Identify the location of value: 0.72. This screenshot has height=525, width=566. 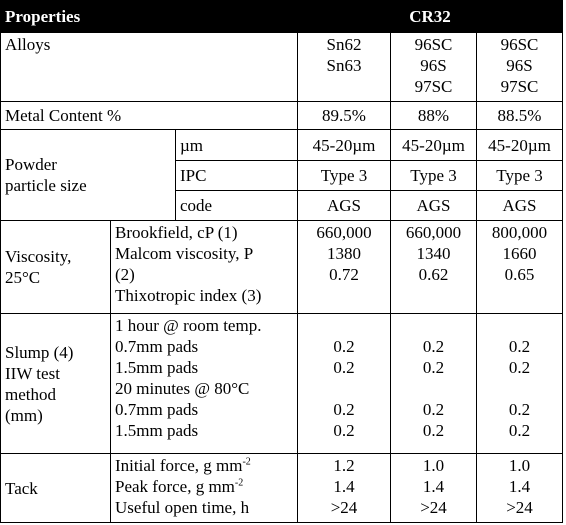
(344, 274).